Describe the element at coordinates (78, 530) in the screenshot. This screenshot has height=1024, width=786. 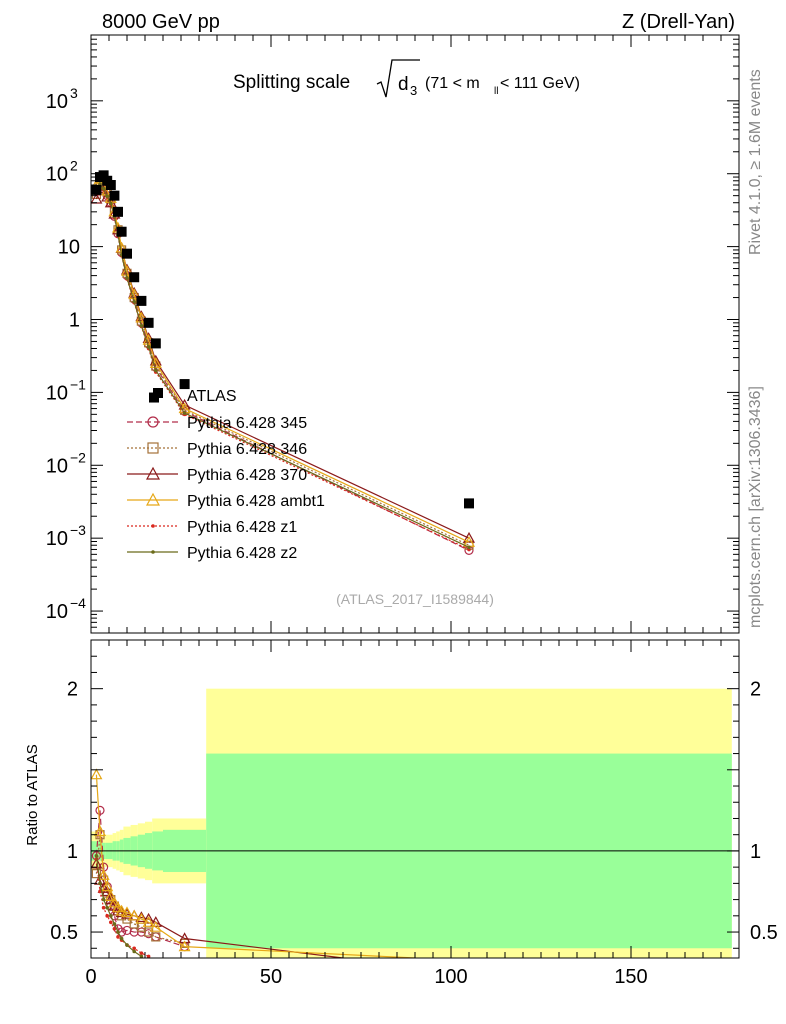
I see `y-tick-exponent: −3` at that location.